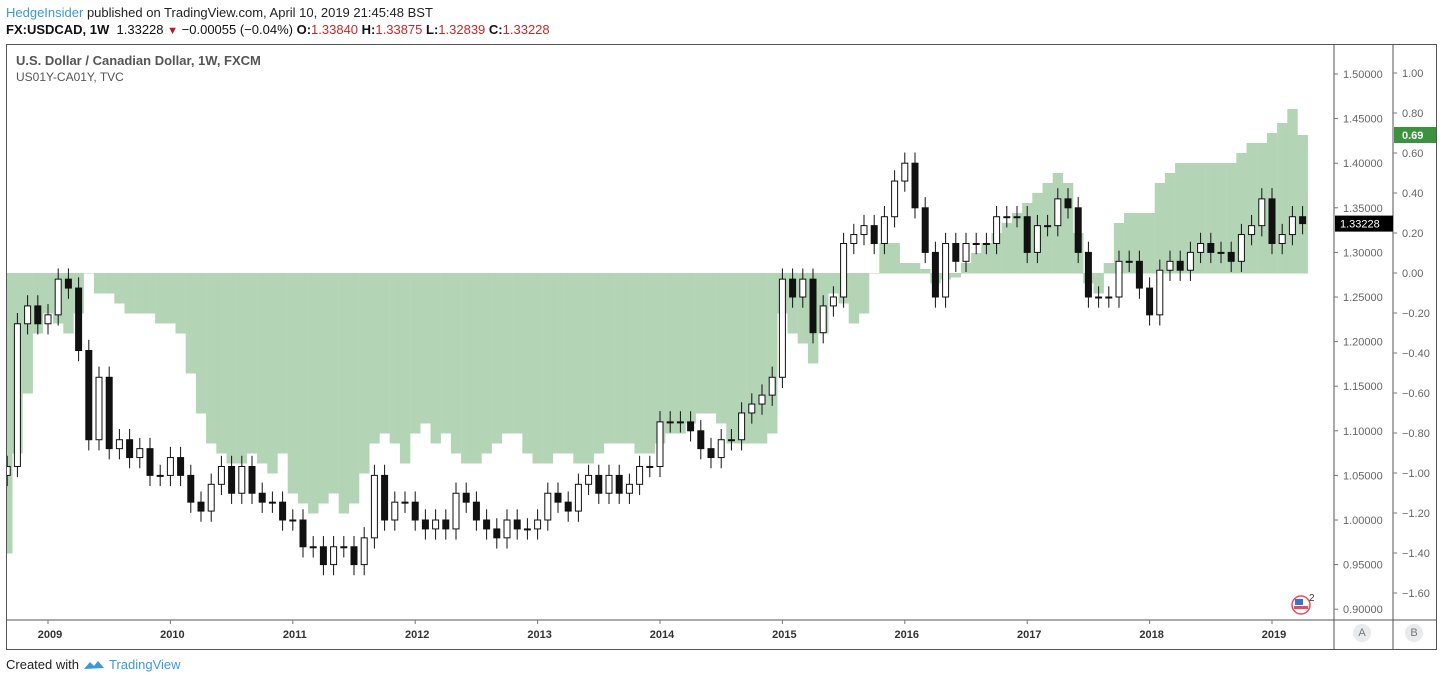 The image size is (1444, 683). I want to click on price-tick-label: 1.10000, so click(1363, 432).